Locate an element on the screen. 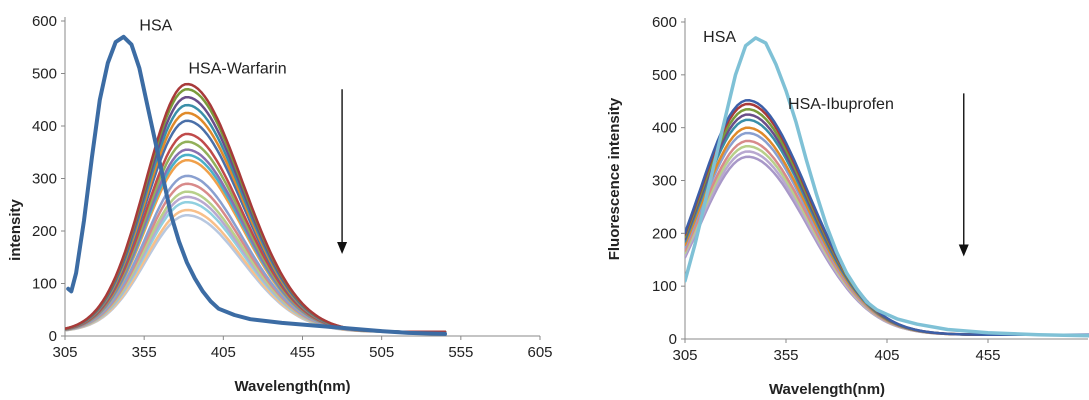 Image resolution: width=1089 pixels, height=400 pixels. y-axis-title: intensity is located at coordinates (15, 230).